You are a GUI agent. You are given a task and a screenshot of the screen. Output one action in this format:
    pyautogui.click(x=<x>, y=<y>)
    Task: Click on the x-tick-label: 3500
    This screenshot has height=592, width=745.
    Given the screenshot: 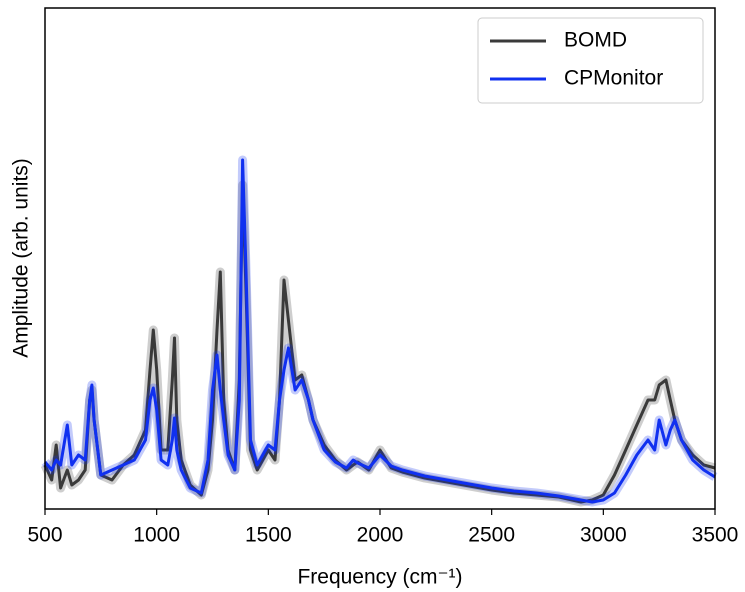 What is the action you would take?
    pyautogui.click(x=715, y=535)
    